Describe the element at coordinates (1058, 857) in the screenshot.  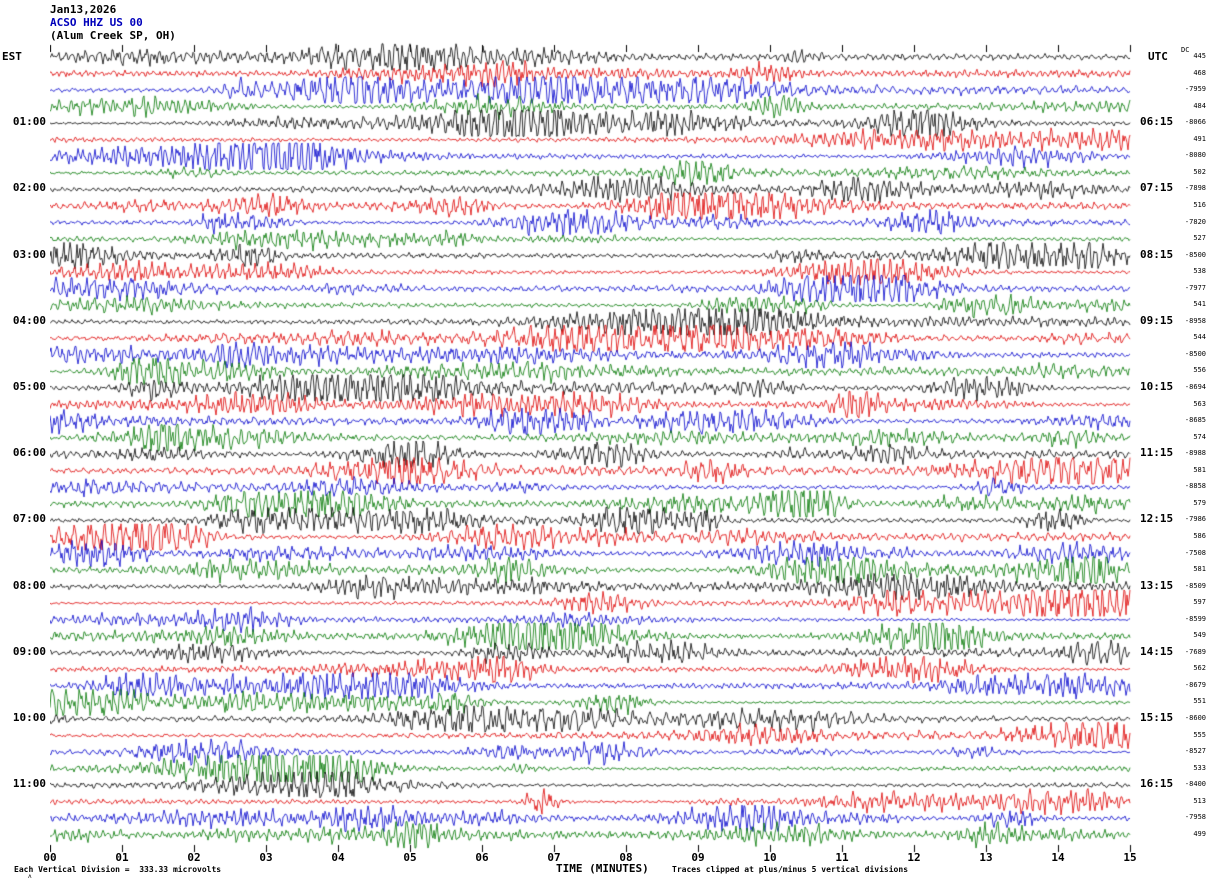
I see `x-tick-label: 14` at that location.